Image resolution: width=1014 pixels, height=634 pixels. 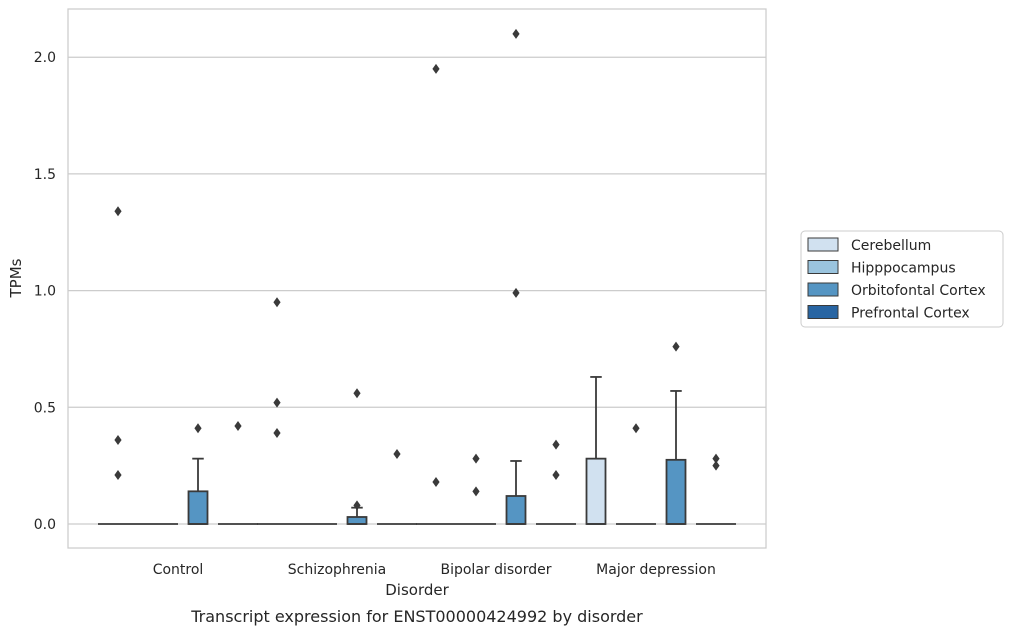 I want to click on x-tick-label: Control, so click(x=178, y=570).